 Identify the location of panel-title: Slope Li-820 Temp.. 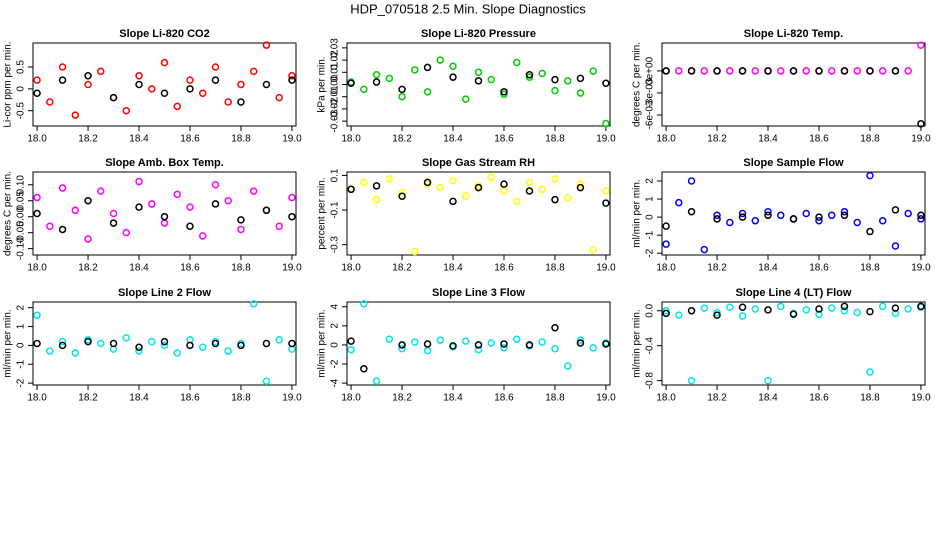
(793, 34).